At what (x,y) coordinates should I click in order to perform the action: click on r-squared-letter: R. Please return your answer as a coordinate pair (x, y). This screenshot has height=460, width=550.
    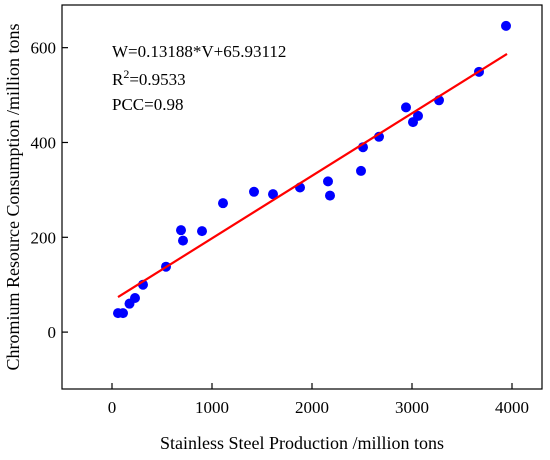
    Looking at the image, I should click on (118, 79).